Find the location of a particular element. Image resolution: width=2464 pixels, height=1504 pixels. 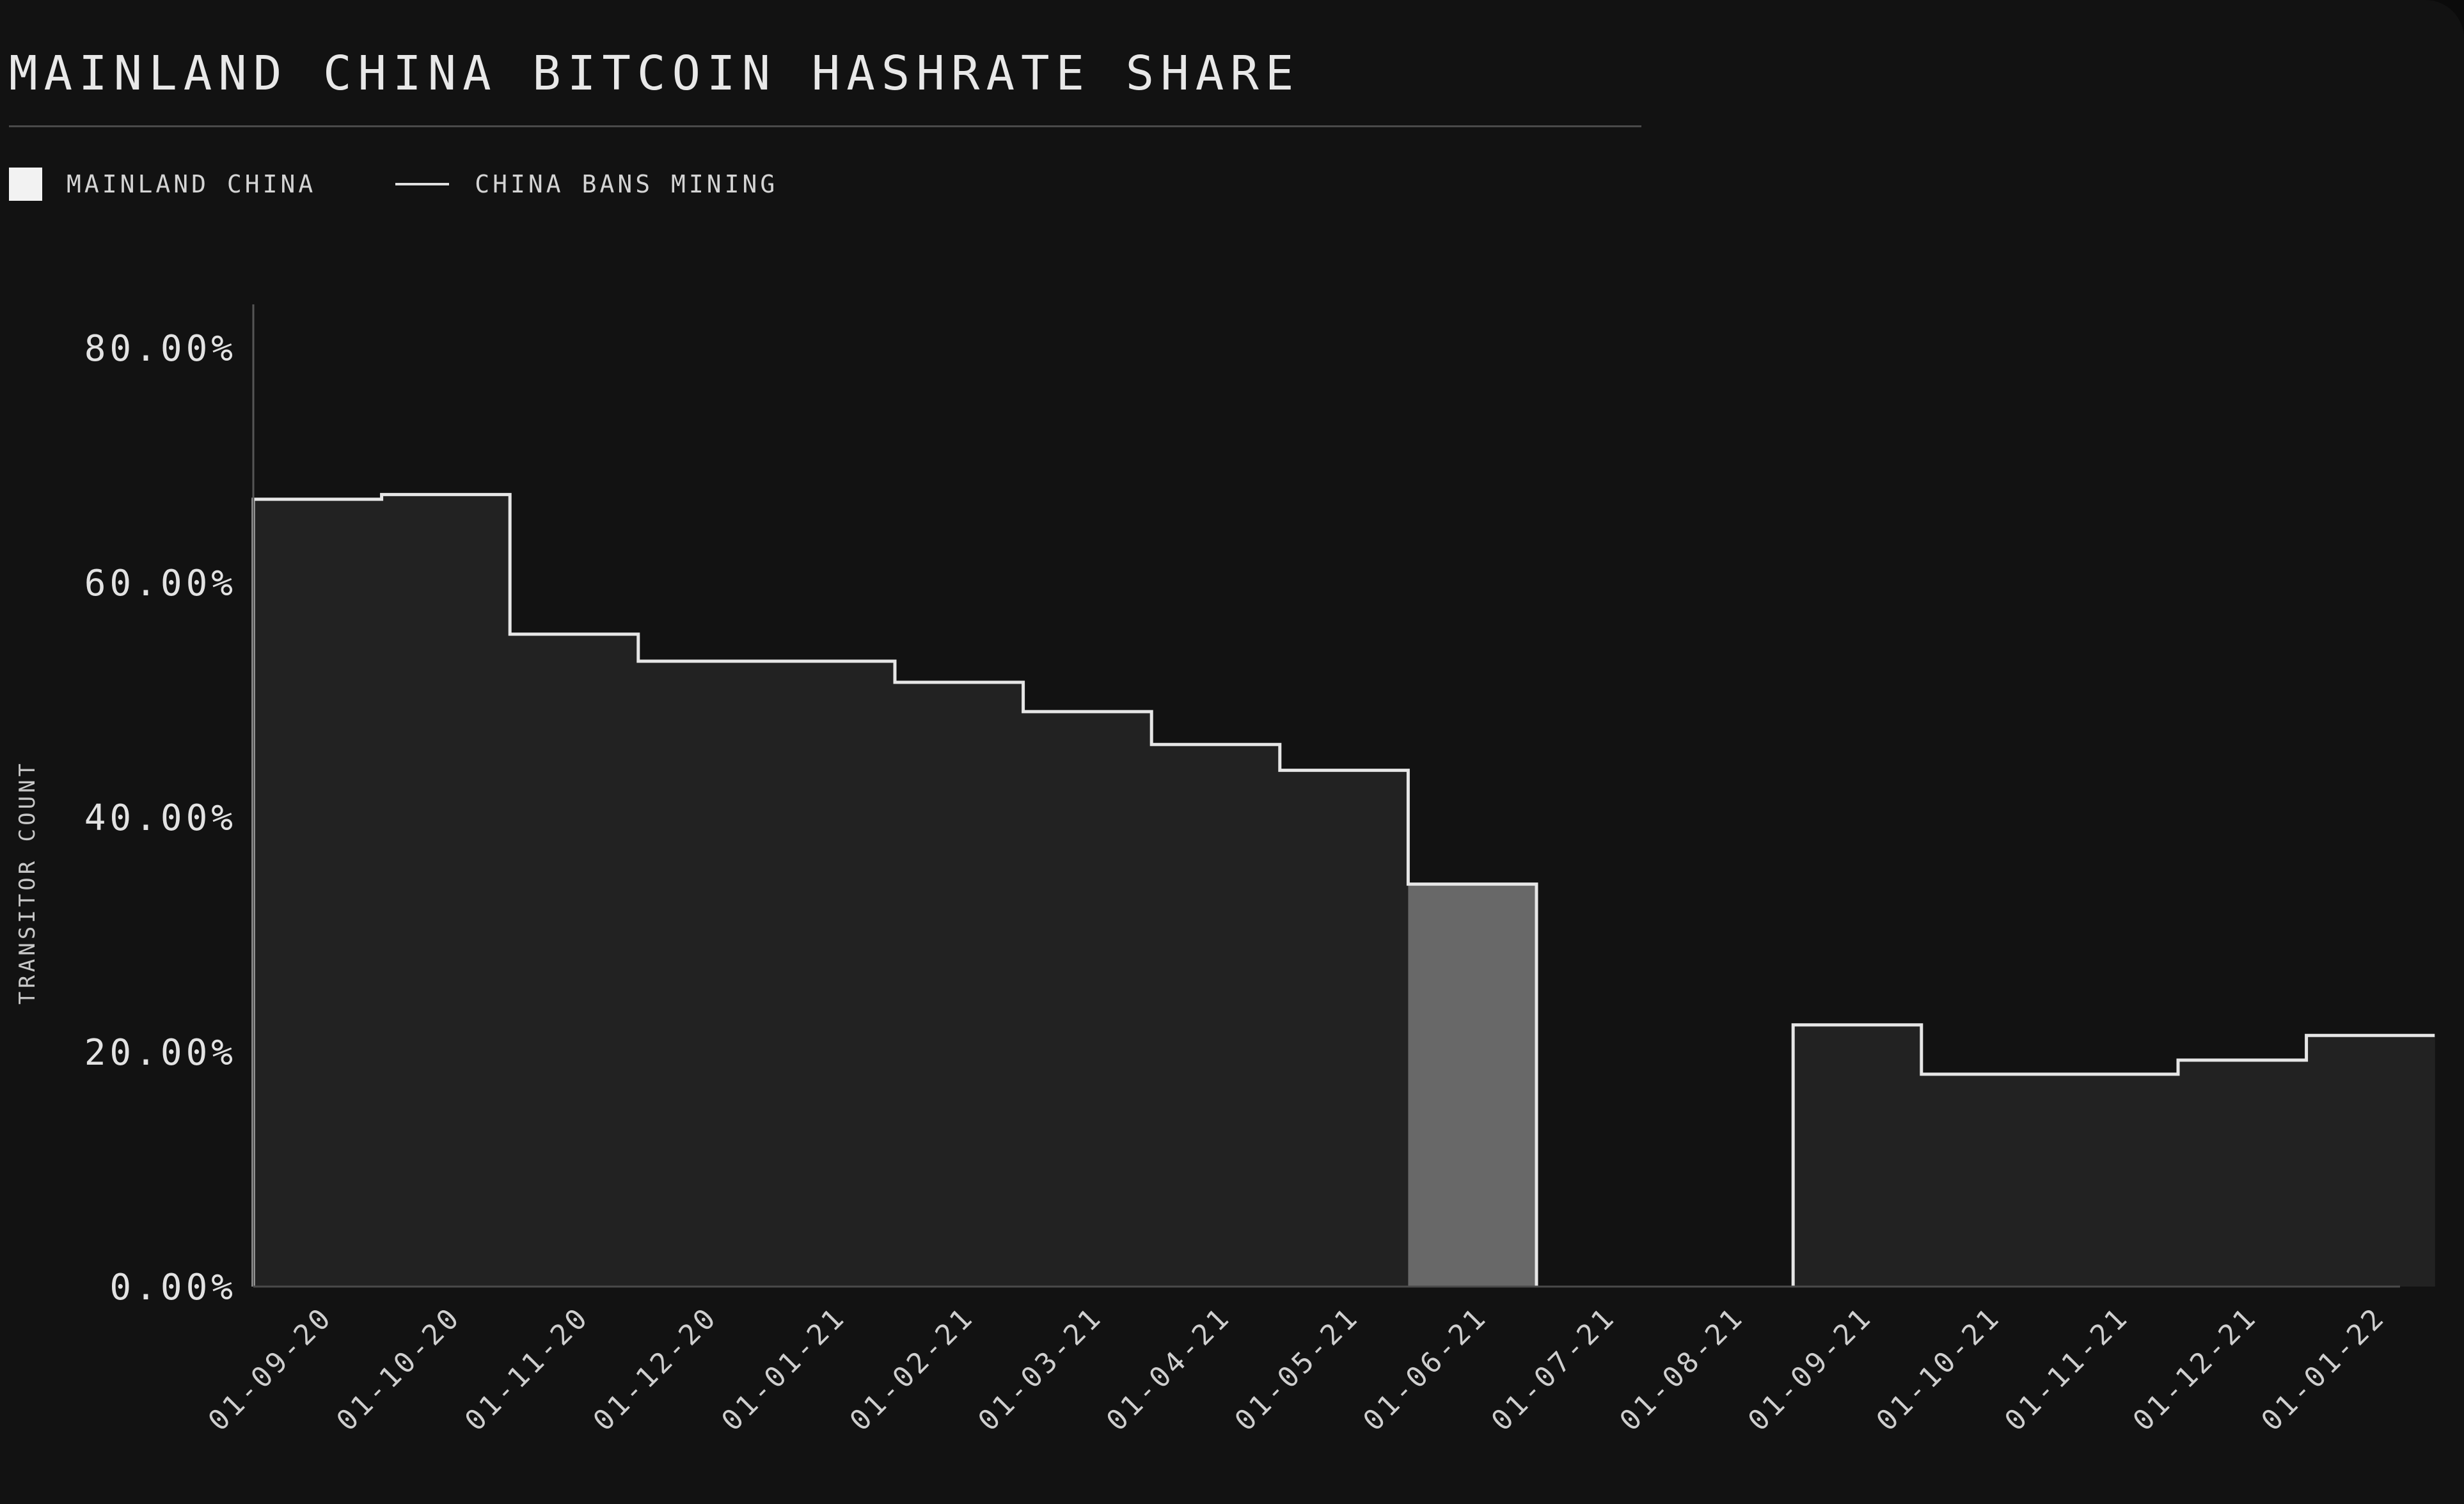

x-tick-label-01-02-21: 01-02-21 is located at coordinates (912, 1369).